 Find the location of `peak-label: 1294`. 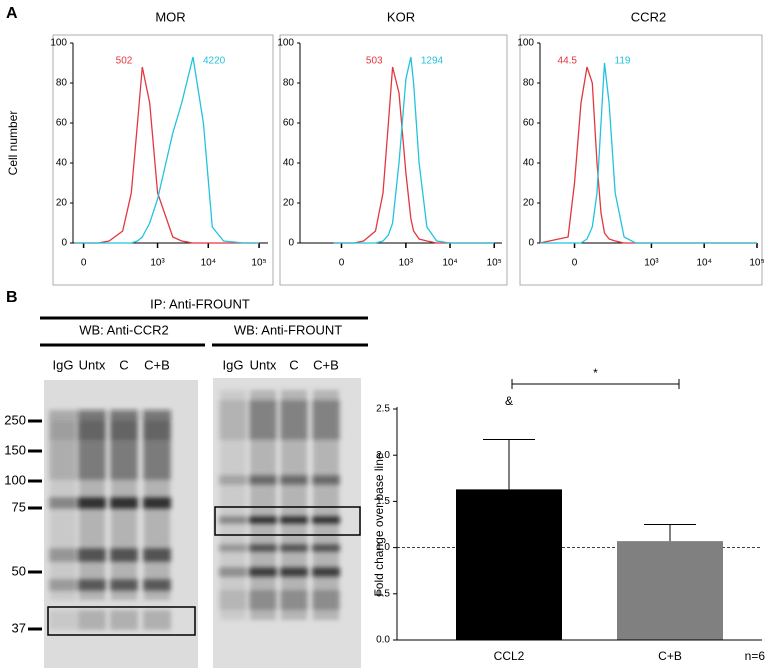

peak-label: 1294 is located at coordinates (432, 61).